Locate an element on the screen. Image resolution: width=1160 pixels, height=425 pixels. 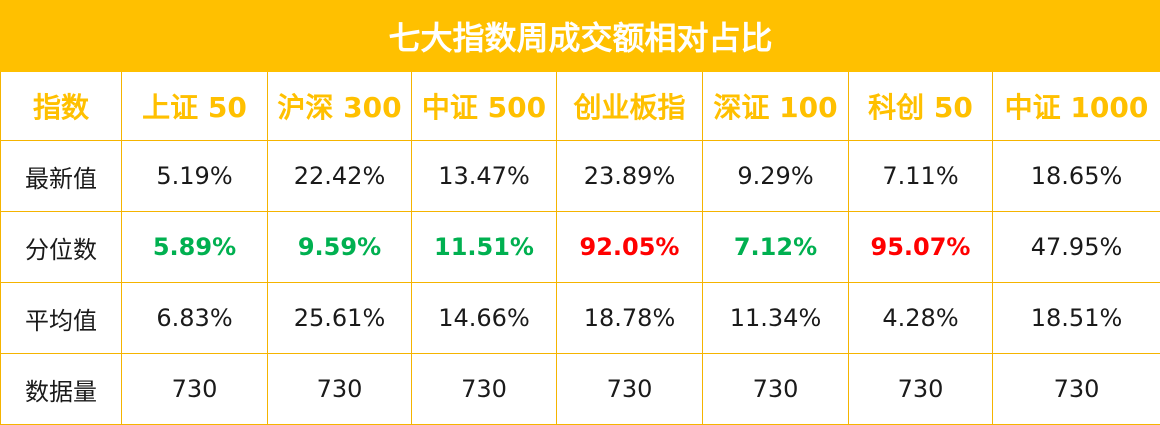
column-header: 科创 50 is located at coordinates (921, 106).